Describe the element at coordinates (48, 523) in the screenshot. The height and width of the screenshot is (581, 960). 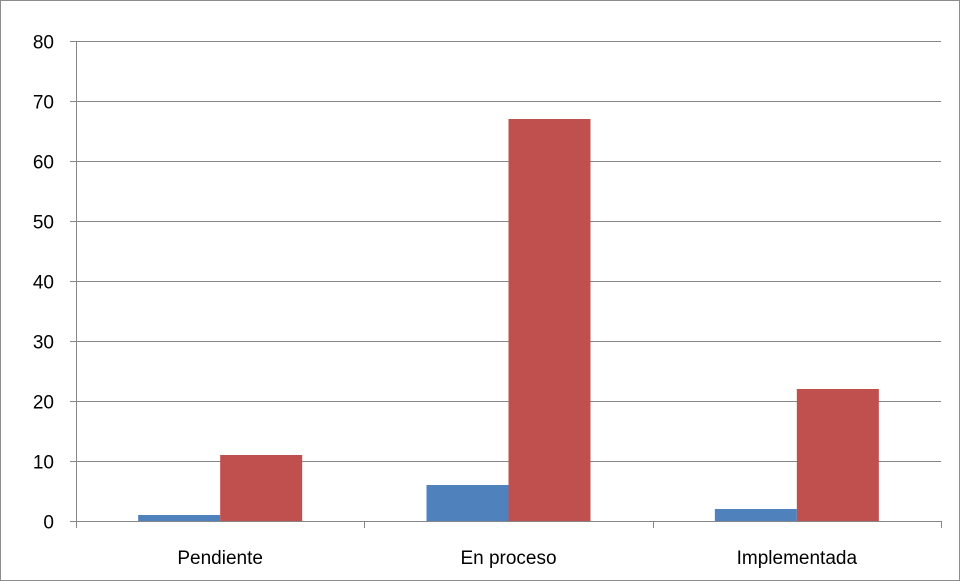
I see `y-tick-label: 0` at that location.